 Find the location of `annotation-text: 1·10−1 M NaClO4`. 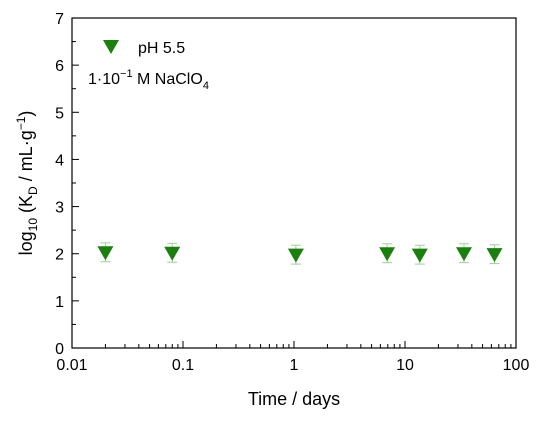

annotation-text: 1·10−1 M NaClO4 is located at coordinates (148, 80).